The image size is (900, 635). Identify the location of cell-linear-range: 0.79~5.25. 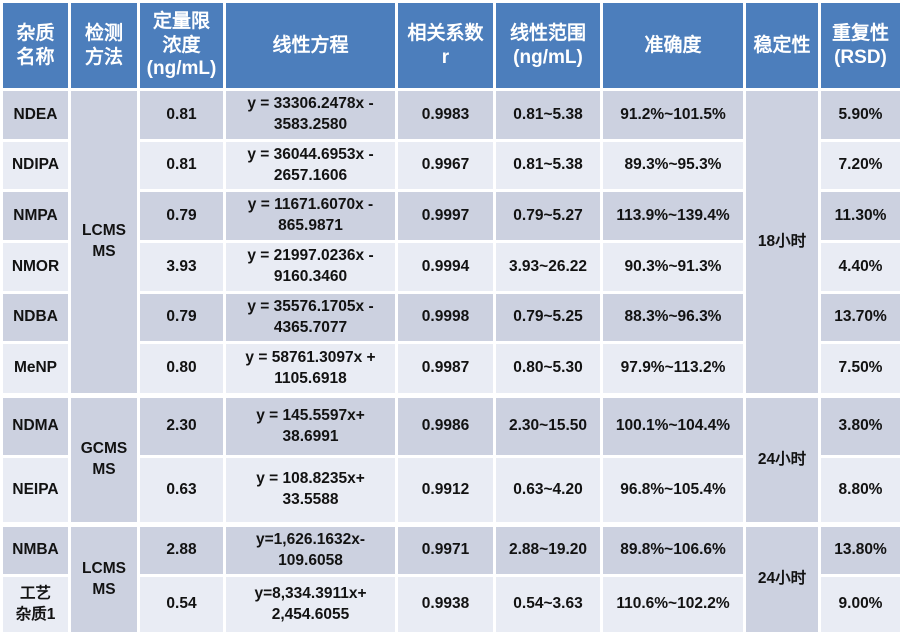
(548, 318).